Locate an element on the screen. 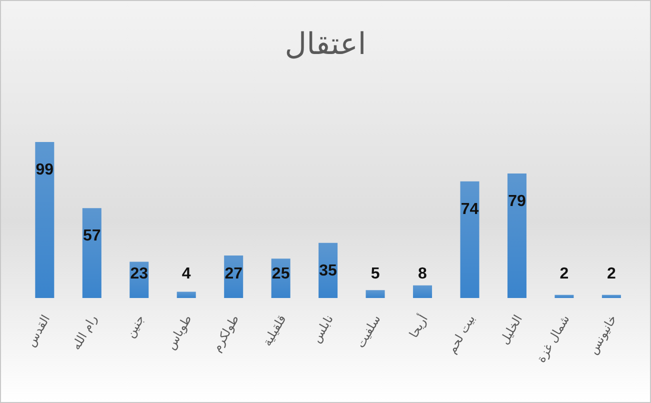 The image size is (651, 403). x-tick-label: شمال غزة is located at coordinates (553, 338).